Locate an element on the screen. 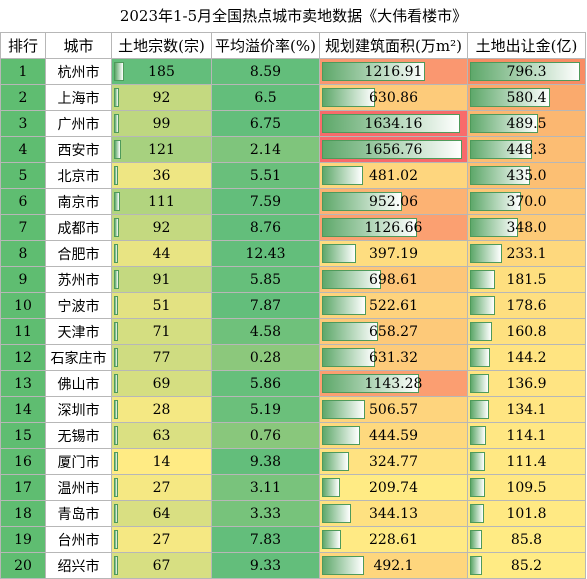 This screenshot has height=579, width=587. count-cell: 51 is located at coordinates (161, 305).